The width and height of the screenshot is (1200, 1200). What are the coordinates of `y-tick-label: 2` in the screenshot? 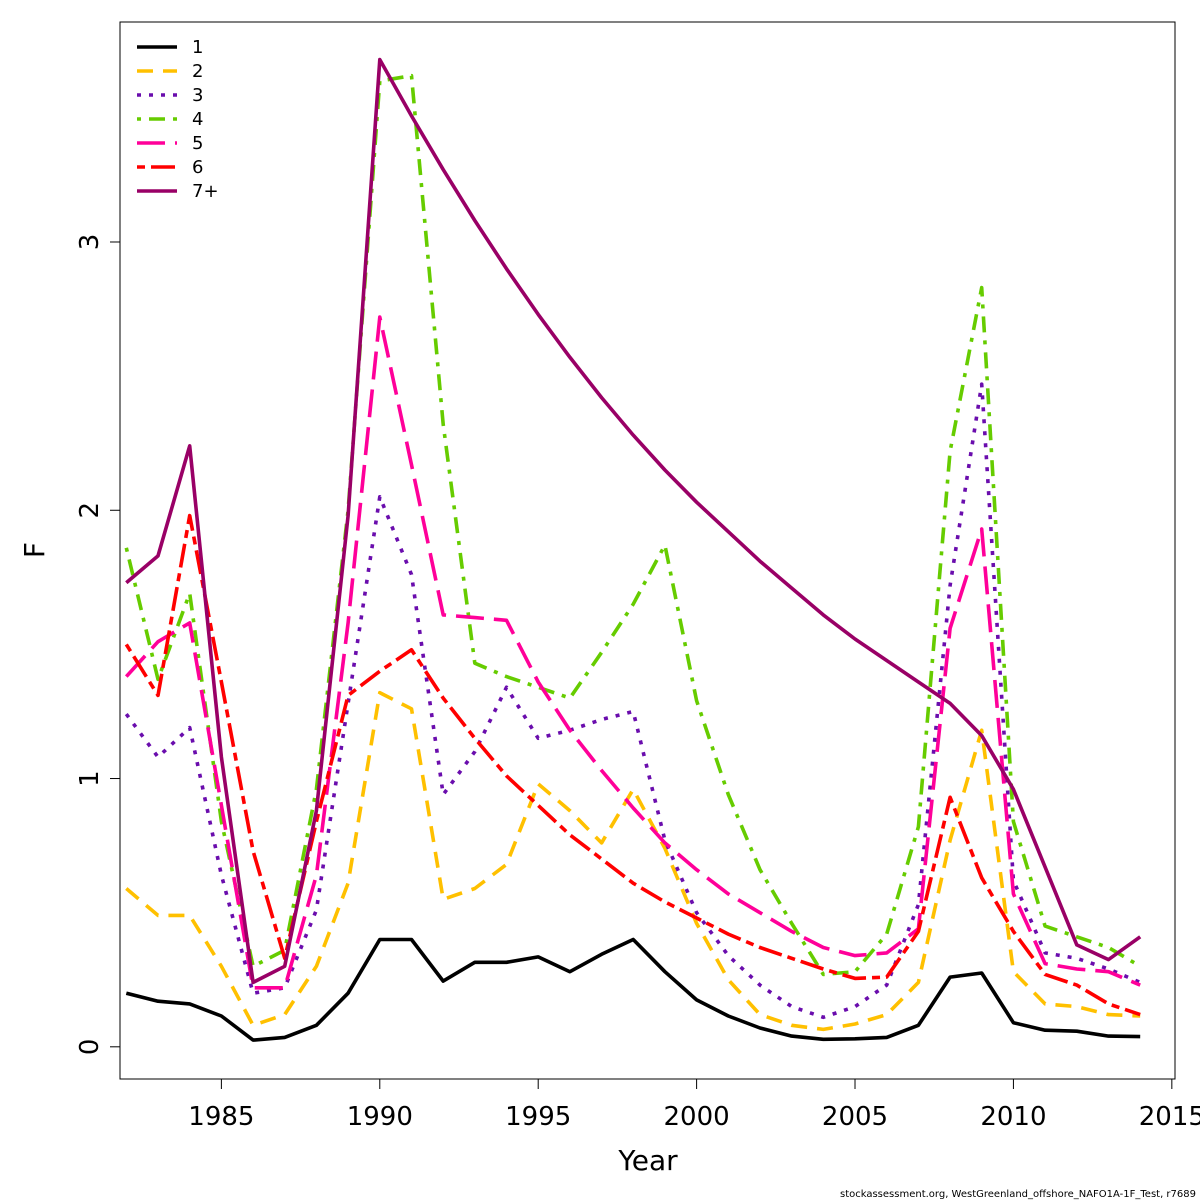 It's located at (90, 510).